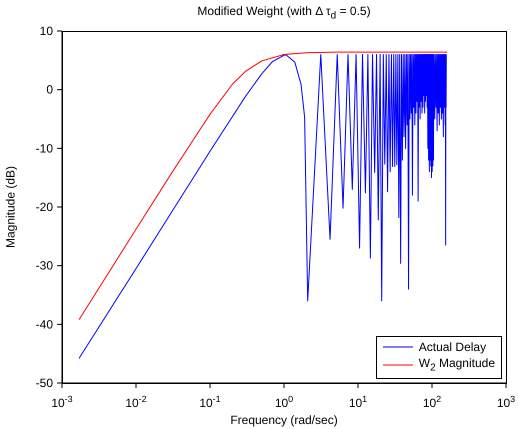  What do you see at coordinates (456, 364) in the screenshot?
I see `legend-label: W$_{2}$ Magnitude` at bounding box center [456, 364].